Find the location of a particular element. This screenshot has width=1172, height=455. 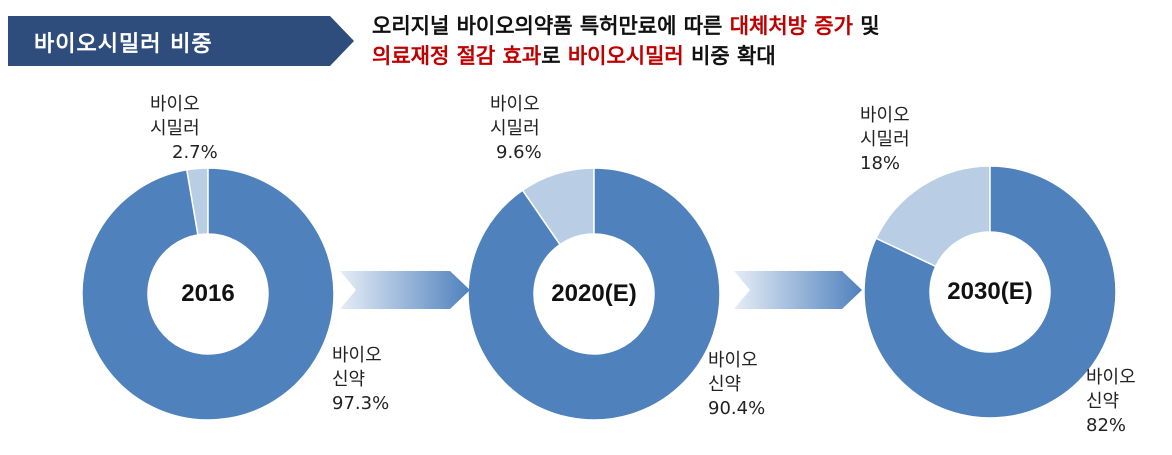

subtitle-line-2: 의료재정 절감 효과로 바이오시밀러 비중 확대 is located at coordinates (574, 55).